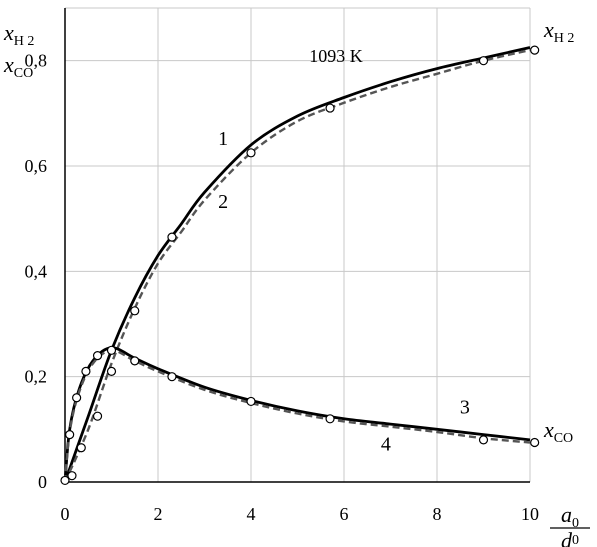  What do you see at coordinates (336, 56) in the screenshot?
I see `chart-title: 1093 K` at bounding box center [336, 56].